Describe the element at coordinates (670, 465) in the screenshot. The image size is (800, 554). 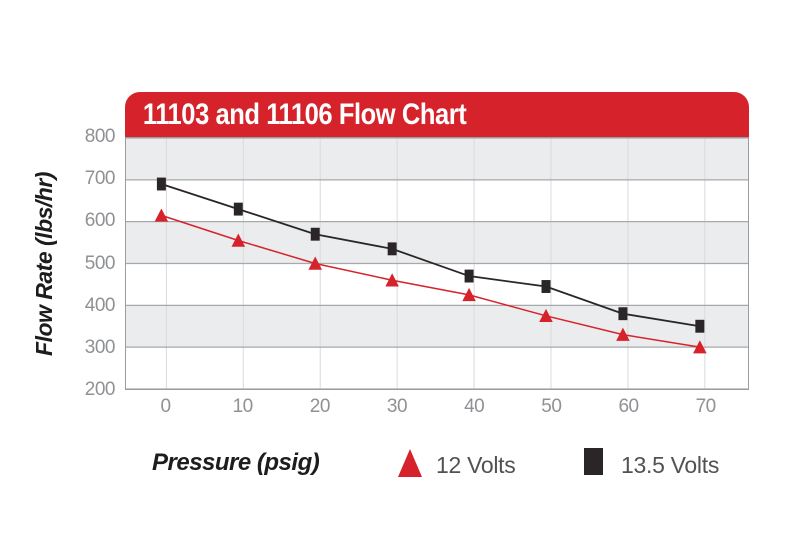
I see `legend-label-13-5-volts: 13.5 Volts` at that location.